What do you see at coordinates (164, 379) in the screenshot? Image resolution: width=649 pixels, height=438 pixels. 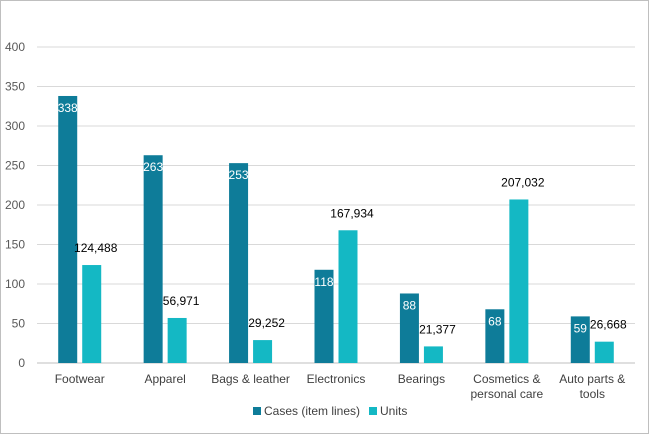 I see `category-label: Apparel` at bounding box center [164, 379].